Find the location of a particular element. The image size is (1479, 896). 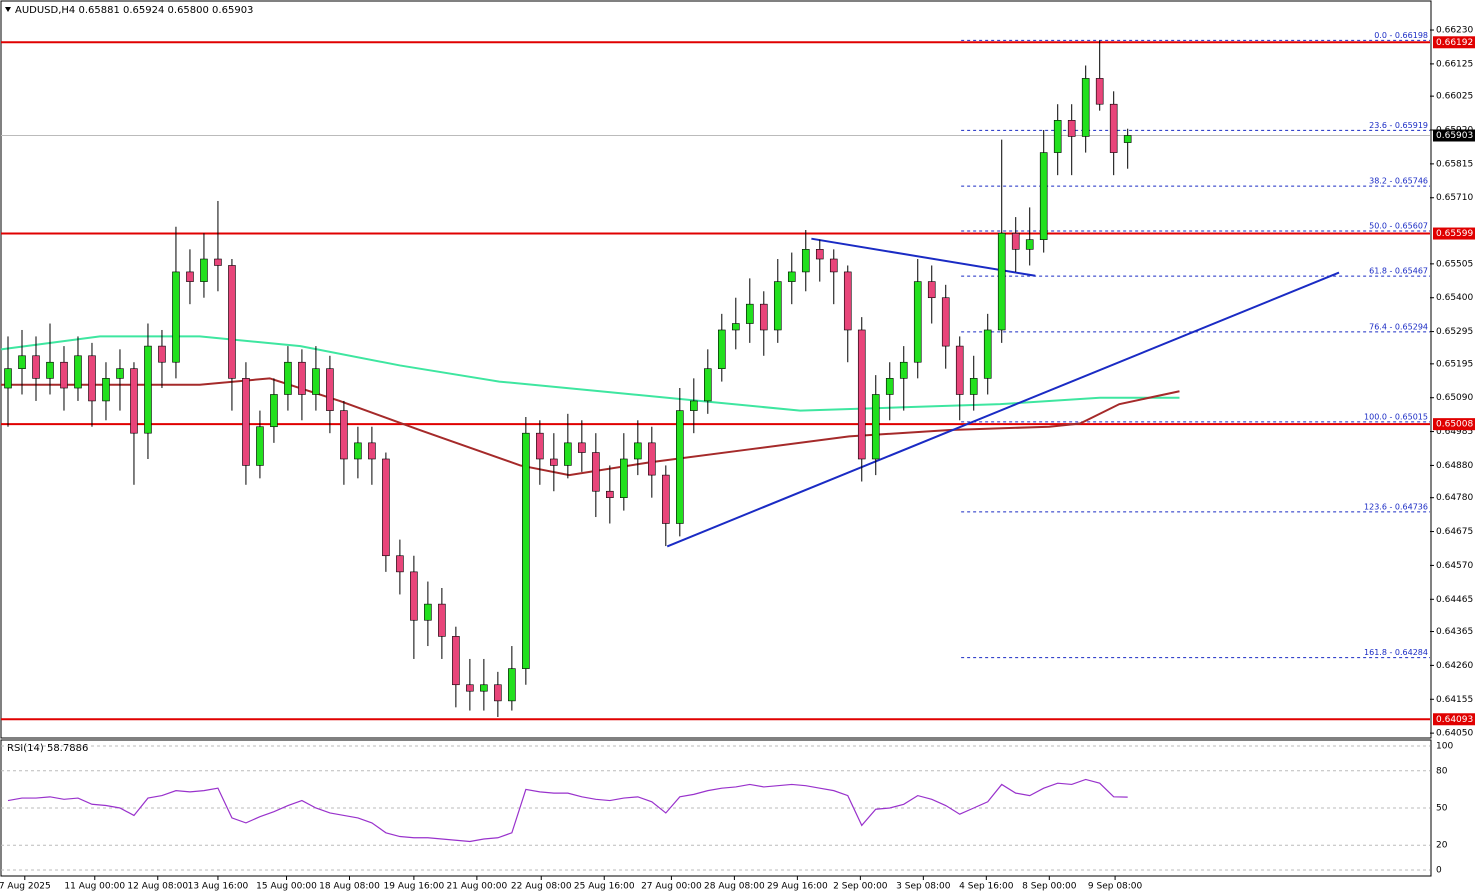

fib-label: 38.2 - 0.65746 is located at coordinates (1398, 181).